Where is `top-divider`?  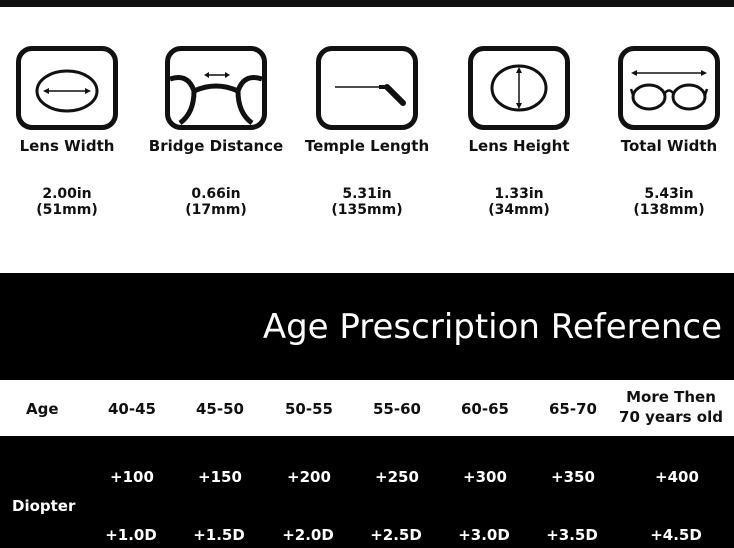
top-divider is located at coordinates (367, 3).